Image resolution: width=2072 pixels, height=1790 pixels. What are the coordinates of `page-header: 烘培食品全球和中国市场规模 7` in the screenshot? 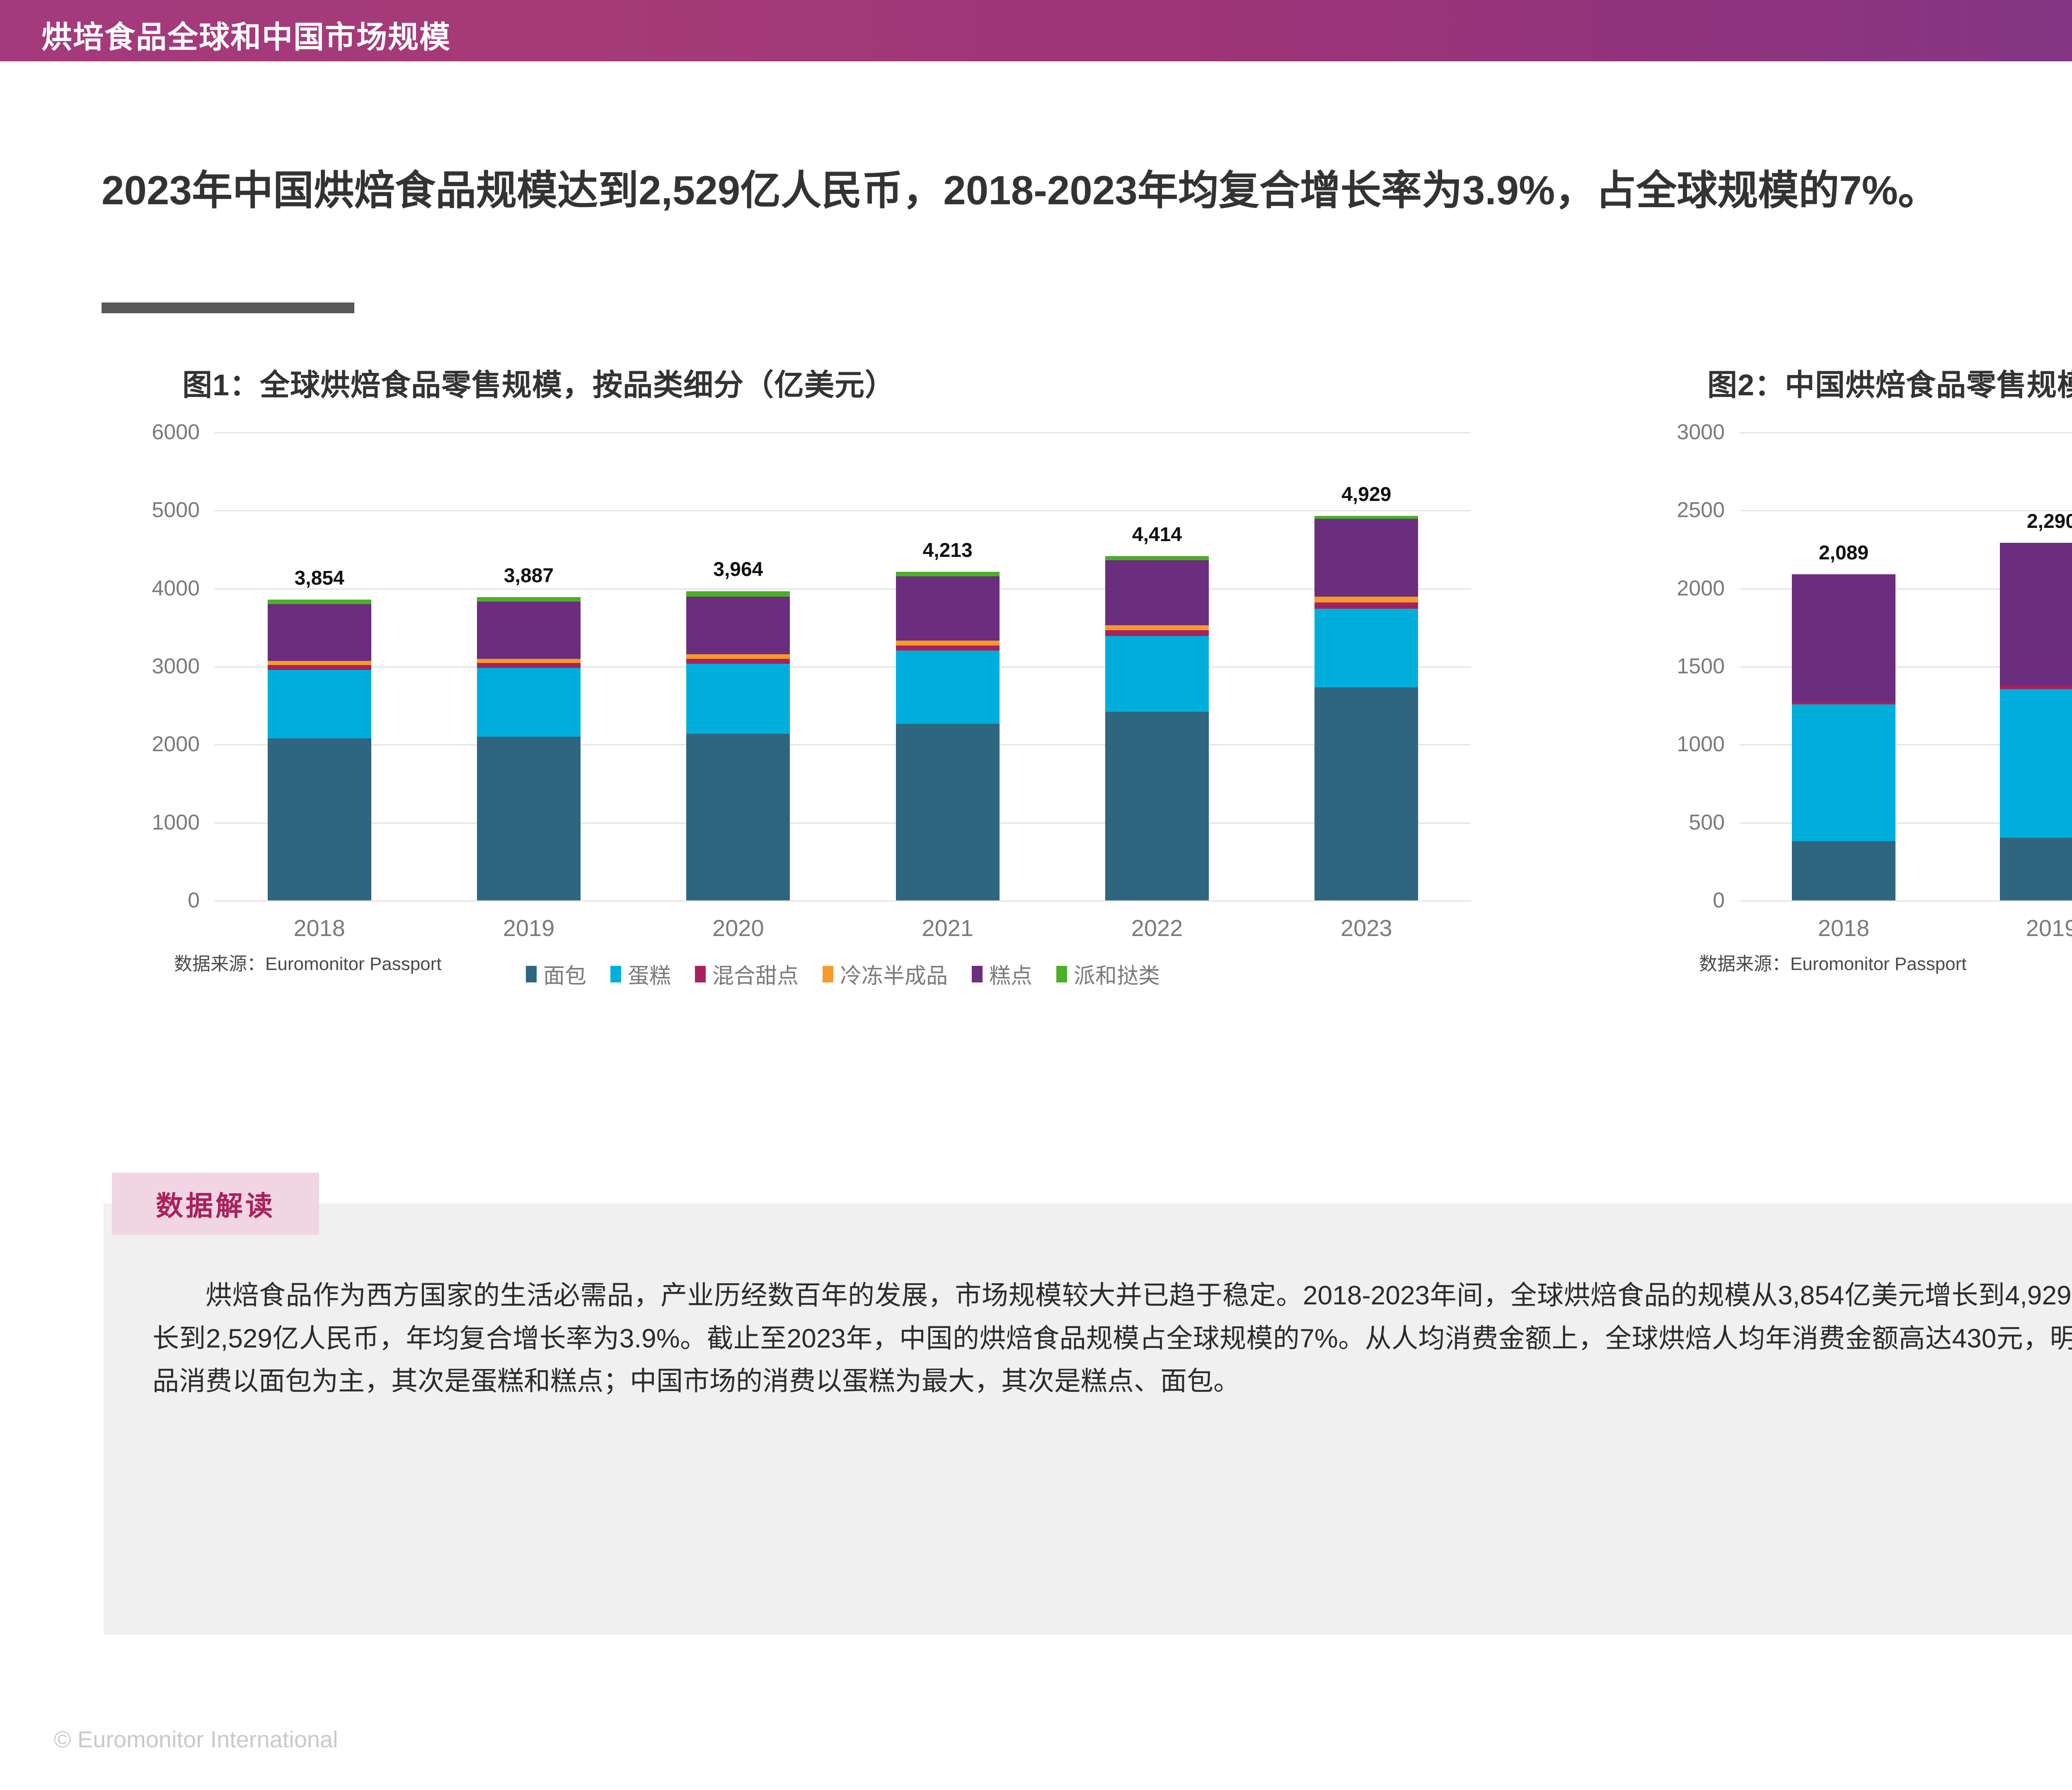 It's located at (1036, 30).